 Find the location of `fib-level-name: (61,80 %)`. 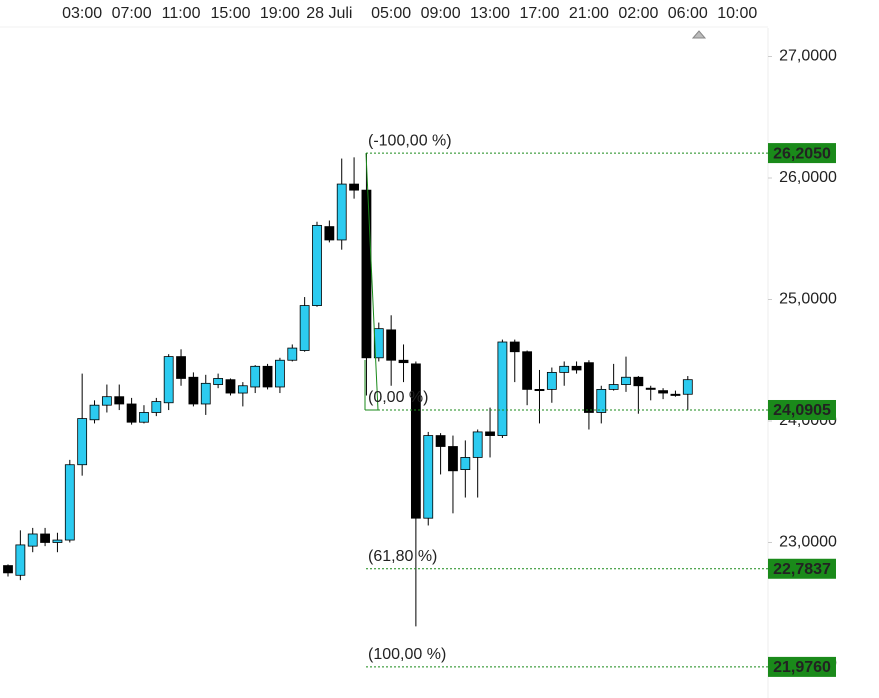

fib-level-name: (61,80 %) is located at coordinates (402, 556).